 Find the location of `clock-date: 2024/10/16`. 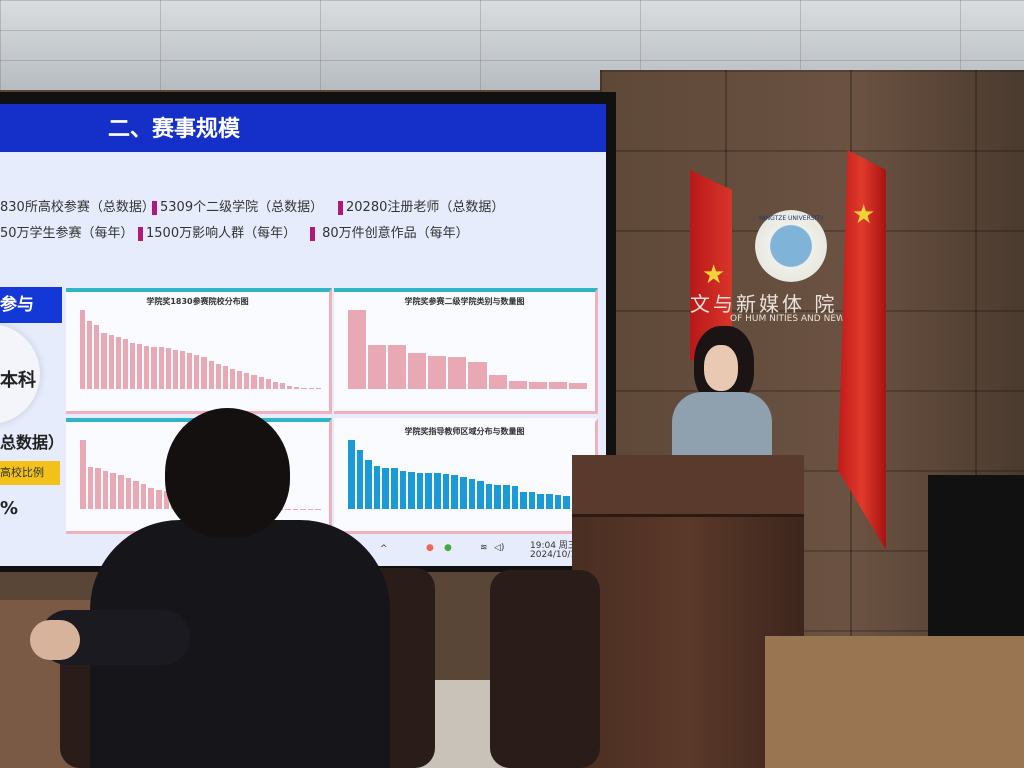

clock-date: 2024/10/16 is located at coordinates (556, 555).